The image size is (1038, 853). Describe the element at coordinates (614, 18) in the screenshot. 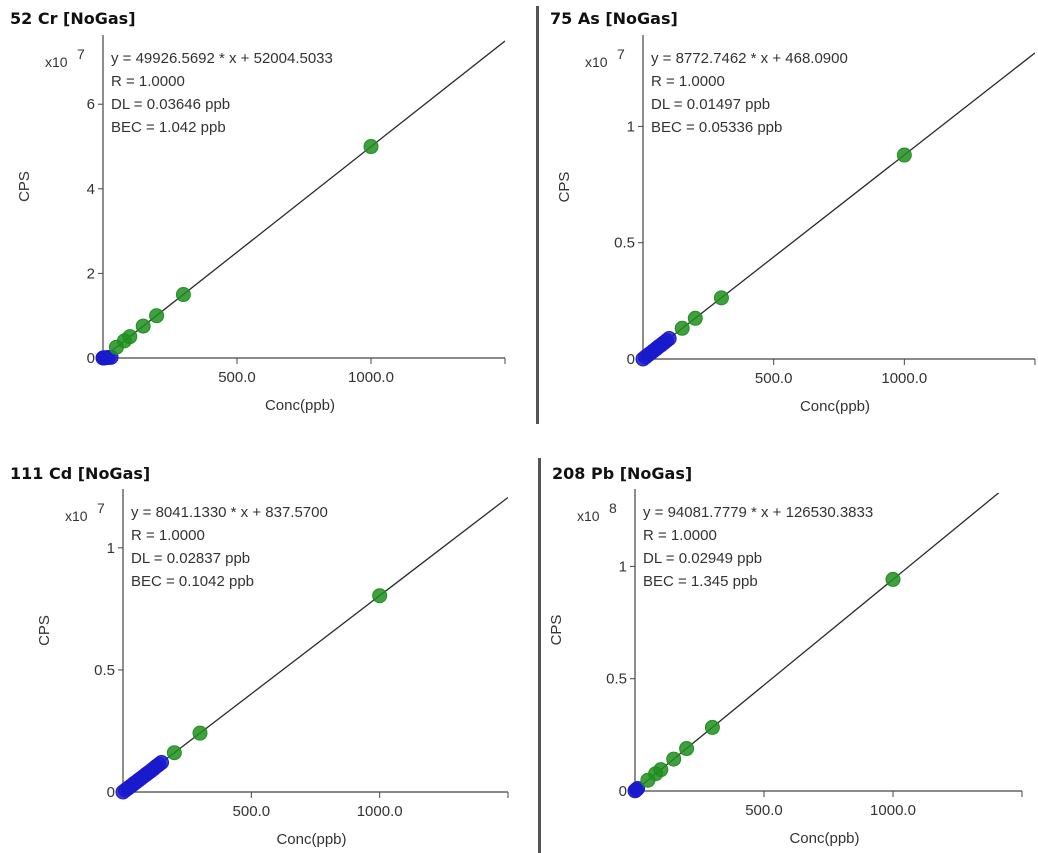

I see `chart-title: 75 As [NoGas]` at that location.